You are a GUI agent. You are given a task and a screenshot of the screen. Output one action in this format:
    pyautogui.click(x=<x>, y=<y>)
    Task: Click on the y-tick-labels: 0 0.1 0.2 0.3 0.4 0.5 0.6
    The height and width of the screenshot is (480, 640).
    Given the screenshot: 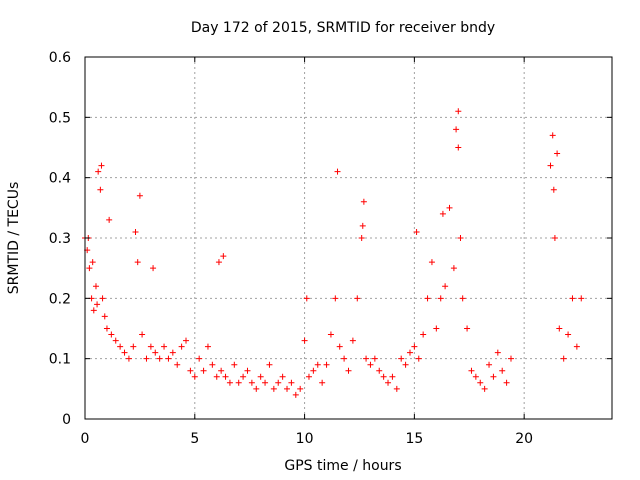 What is the action you would take?
    pyautogui.click(x=60, y=239)
    